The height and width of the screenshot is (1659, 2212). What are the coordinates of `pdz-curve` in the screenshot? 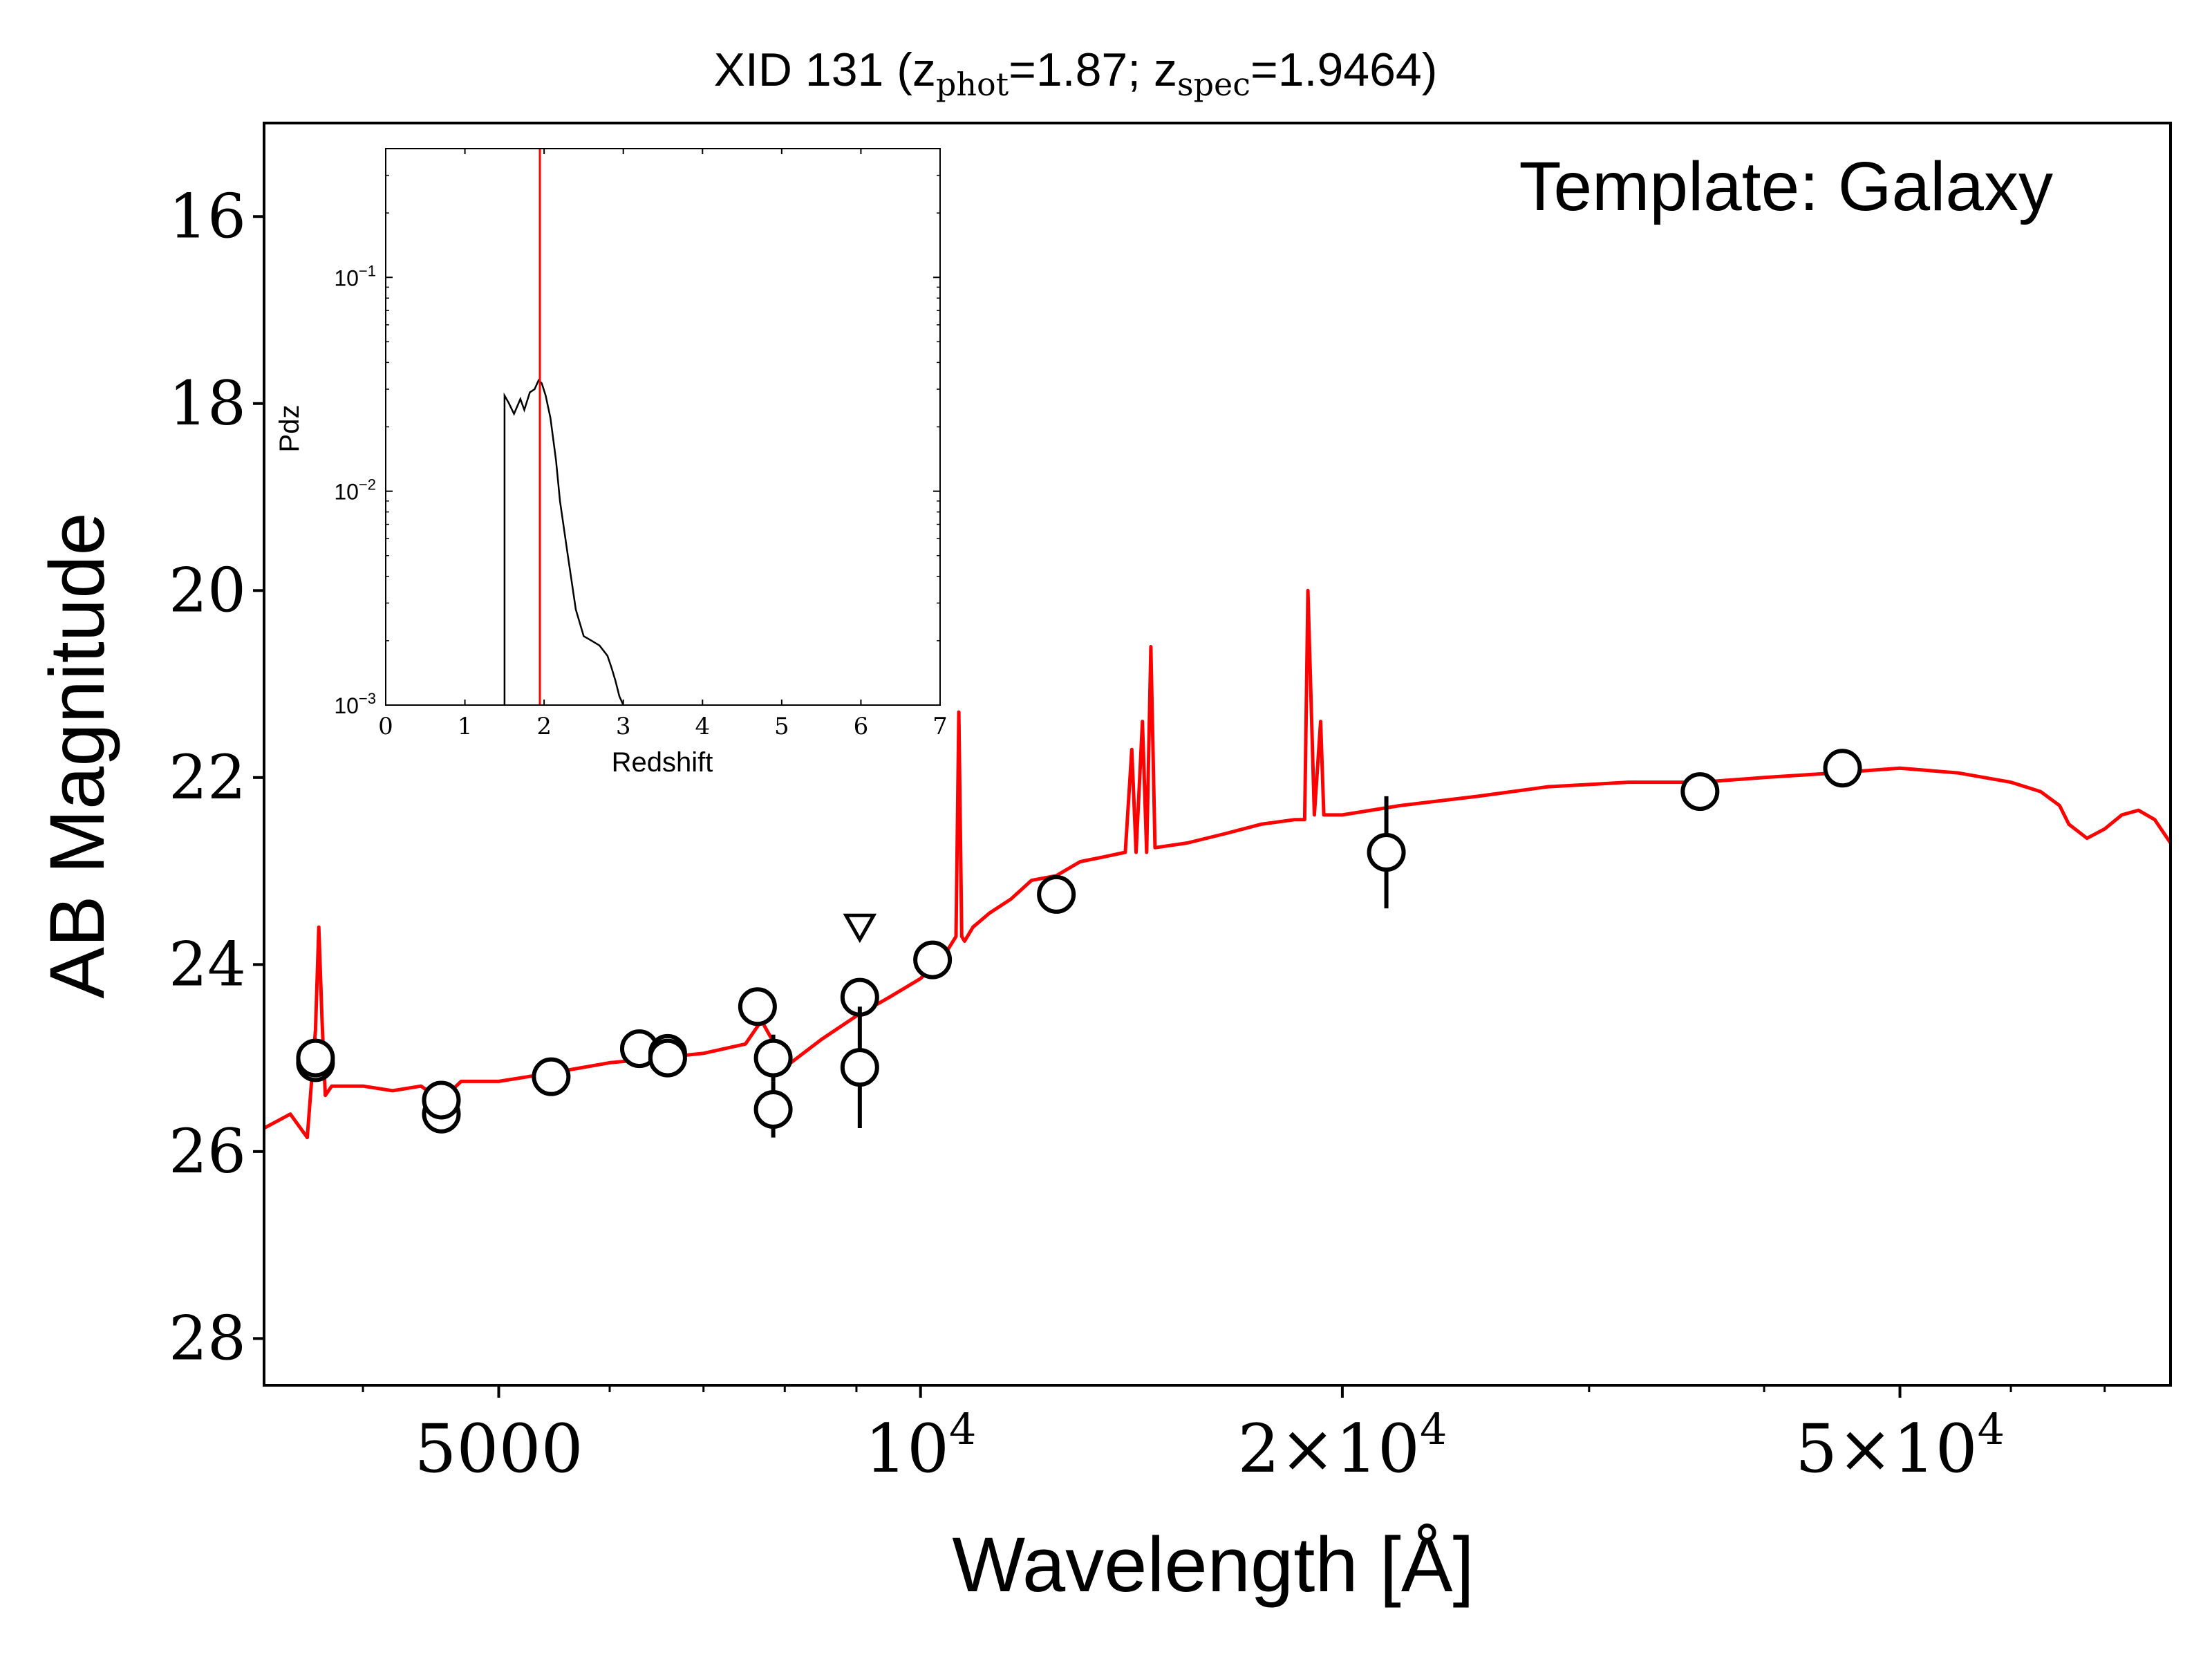 It's located at (563, 427).